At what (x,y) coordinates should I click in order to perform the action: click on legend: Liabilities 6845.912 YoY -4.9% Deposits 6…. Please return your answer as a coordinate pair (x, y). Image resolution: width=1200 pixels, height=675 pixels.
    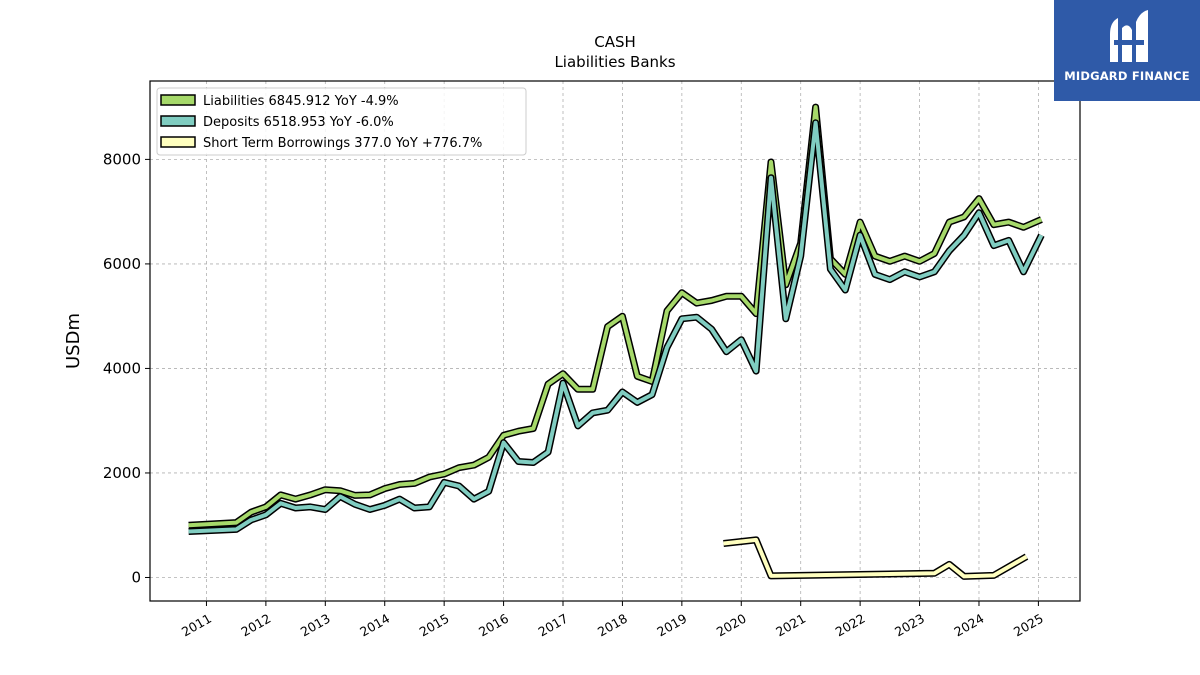
    Looking at the image, I should click on (341, 121).